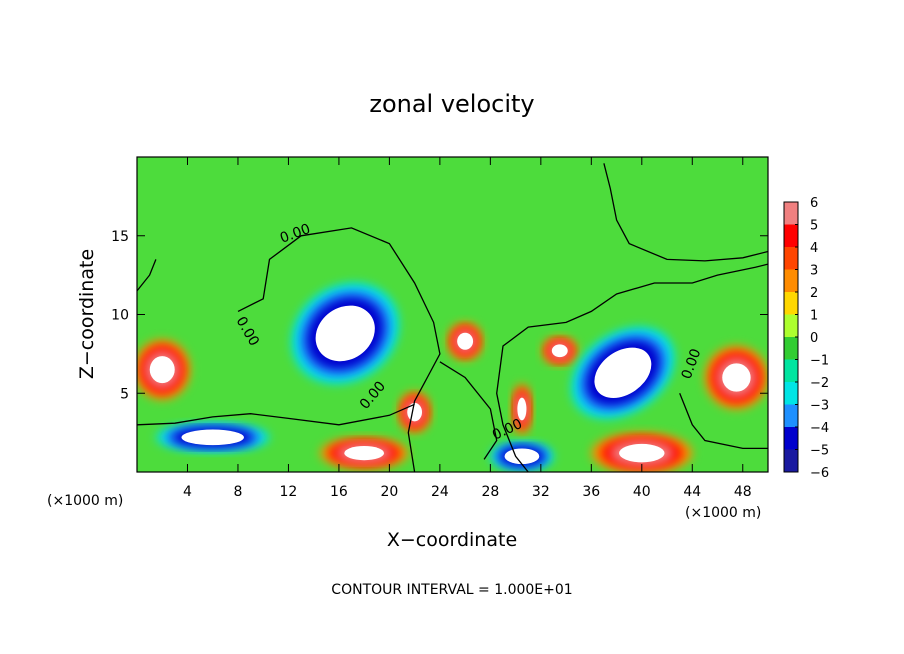 The height and width of the screenshot is (654, 904). What do you see at coordinates (120, 316) in the screenshot?
I see `y-tick-label: 10` at bounding box center [120, 316].